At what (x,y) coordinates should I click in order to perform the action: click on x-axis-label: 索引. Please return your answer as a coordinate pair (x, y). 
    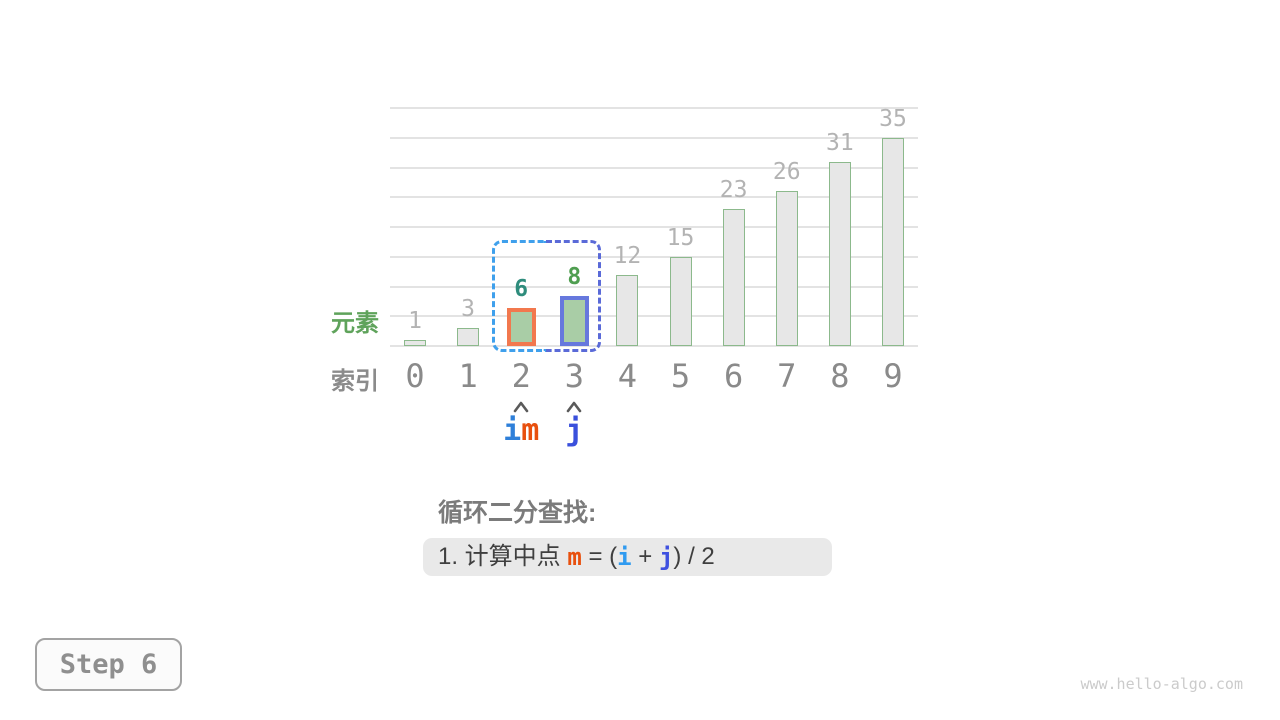
    Looking at the image, I should click on (355, 381).